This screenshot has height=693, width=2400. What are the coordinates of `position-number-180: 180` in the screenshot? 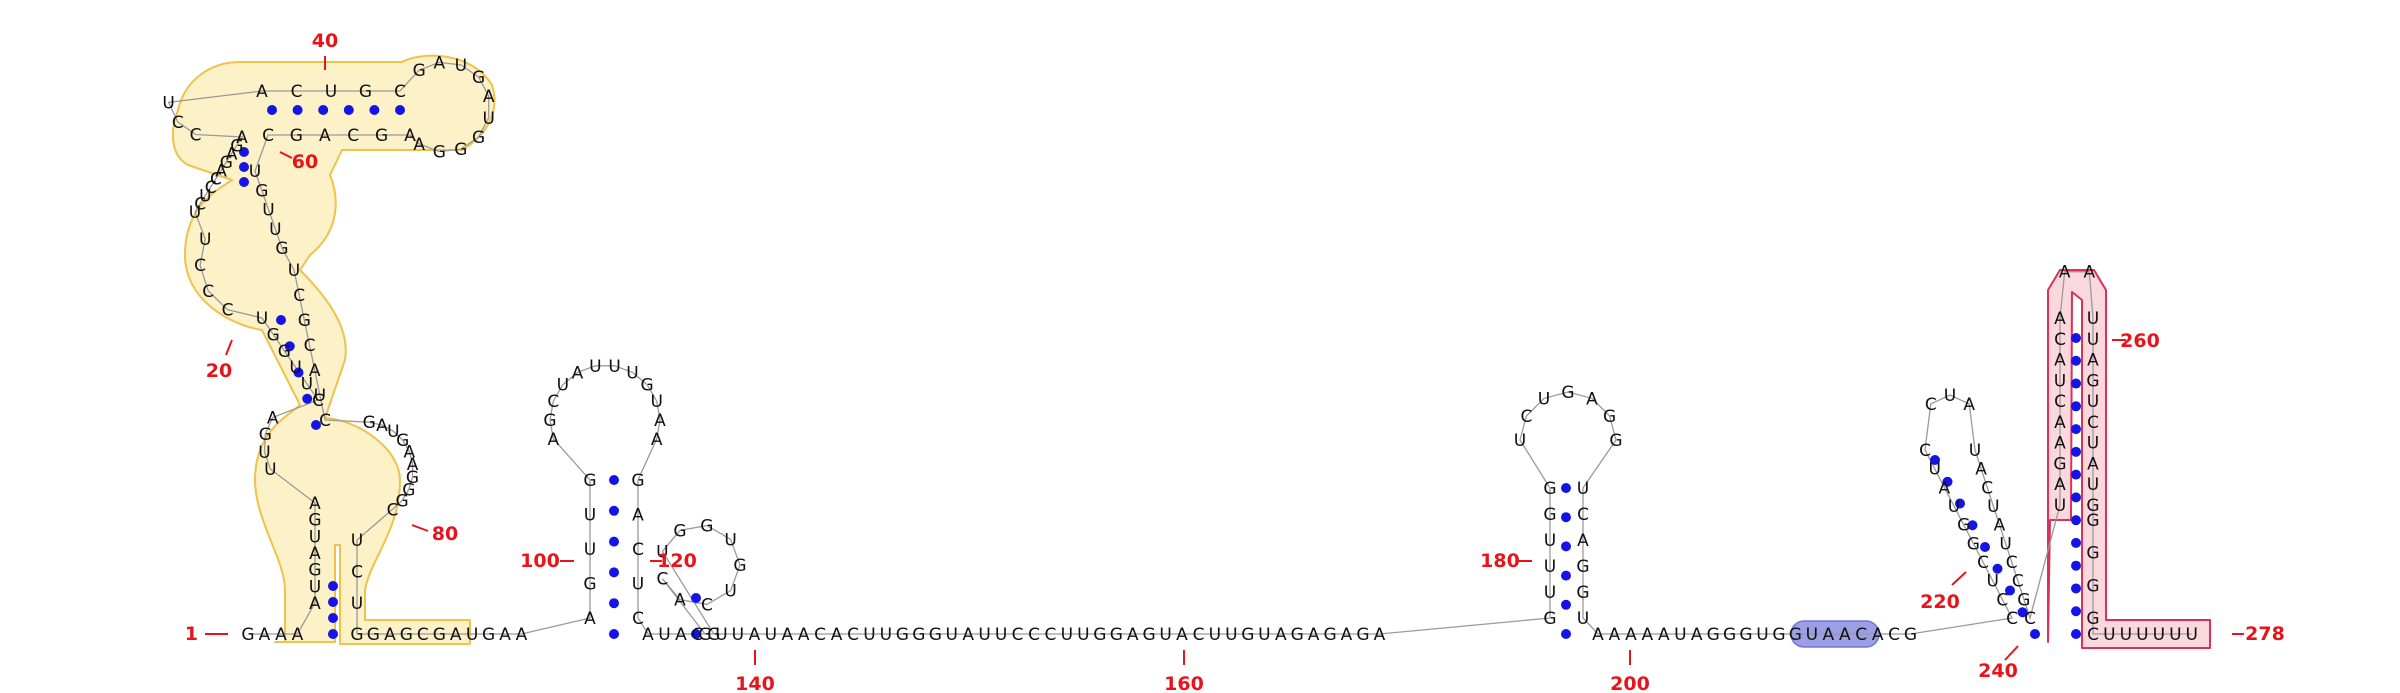 It's located at (1500, 561).